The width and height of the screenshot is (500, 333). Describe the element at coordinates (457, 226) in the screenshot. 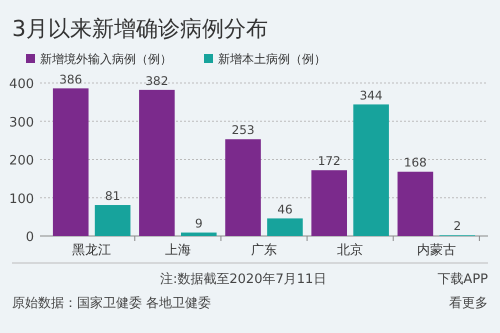

I see `data-label: 2` at that location.